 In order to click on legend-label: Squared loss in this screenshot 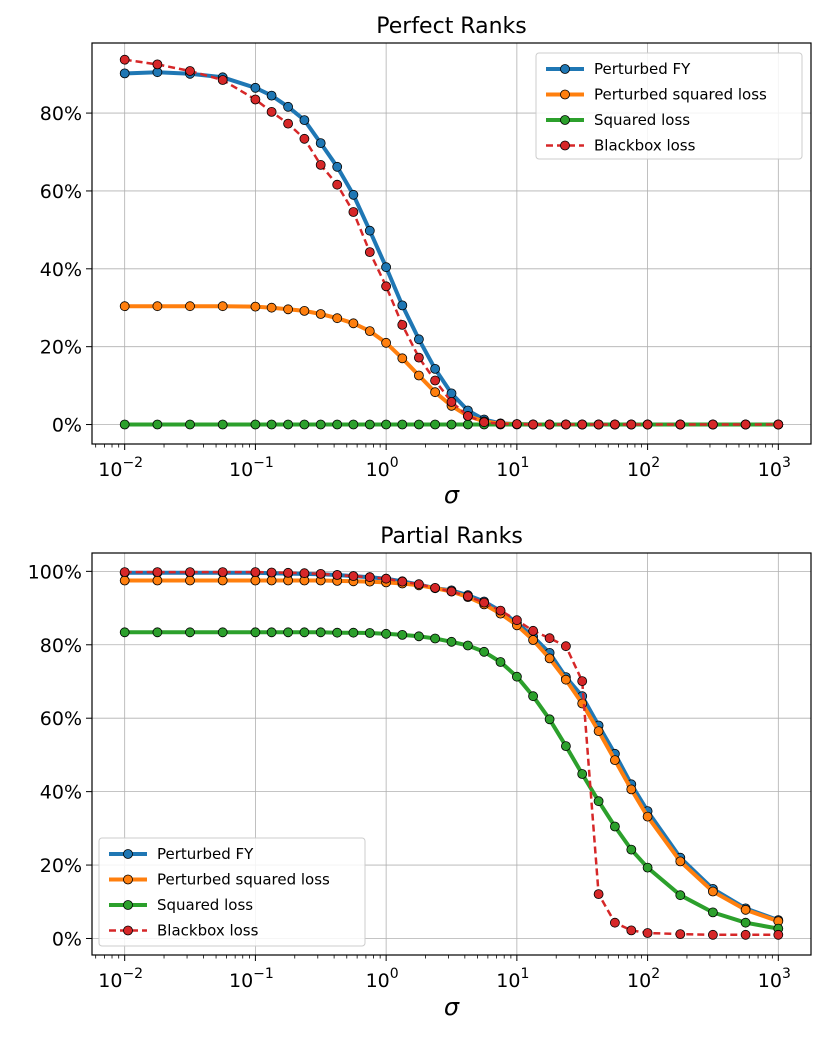, I will do `click(205, 905)`.